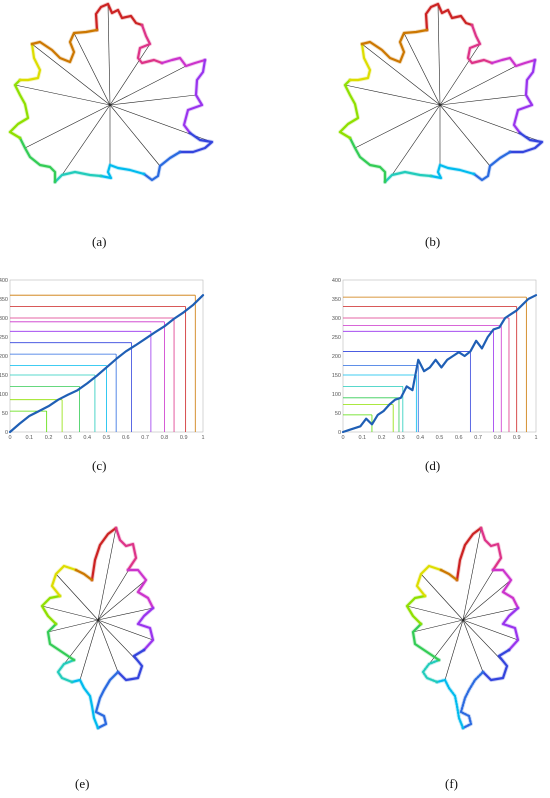 Image resolution: width=550 pixels, height=798 pixels. What do you see at coordinates (459, 438) in the screenshot?
I see `chart-d-xtick-6: 0.6` at bounding box center [459, 438].